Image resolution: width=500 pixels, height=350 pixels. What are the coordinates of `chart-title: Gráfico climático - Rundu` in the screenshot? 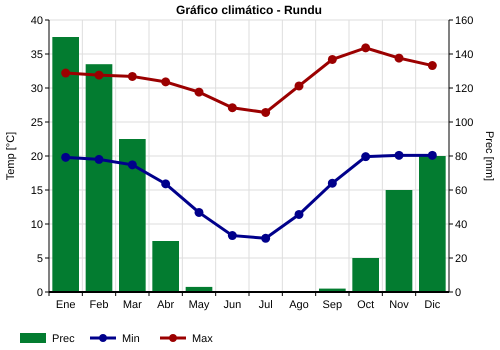 It's located at (249, 10).